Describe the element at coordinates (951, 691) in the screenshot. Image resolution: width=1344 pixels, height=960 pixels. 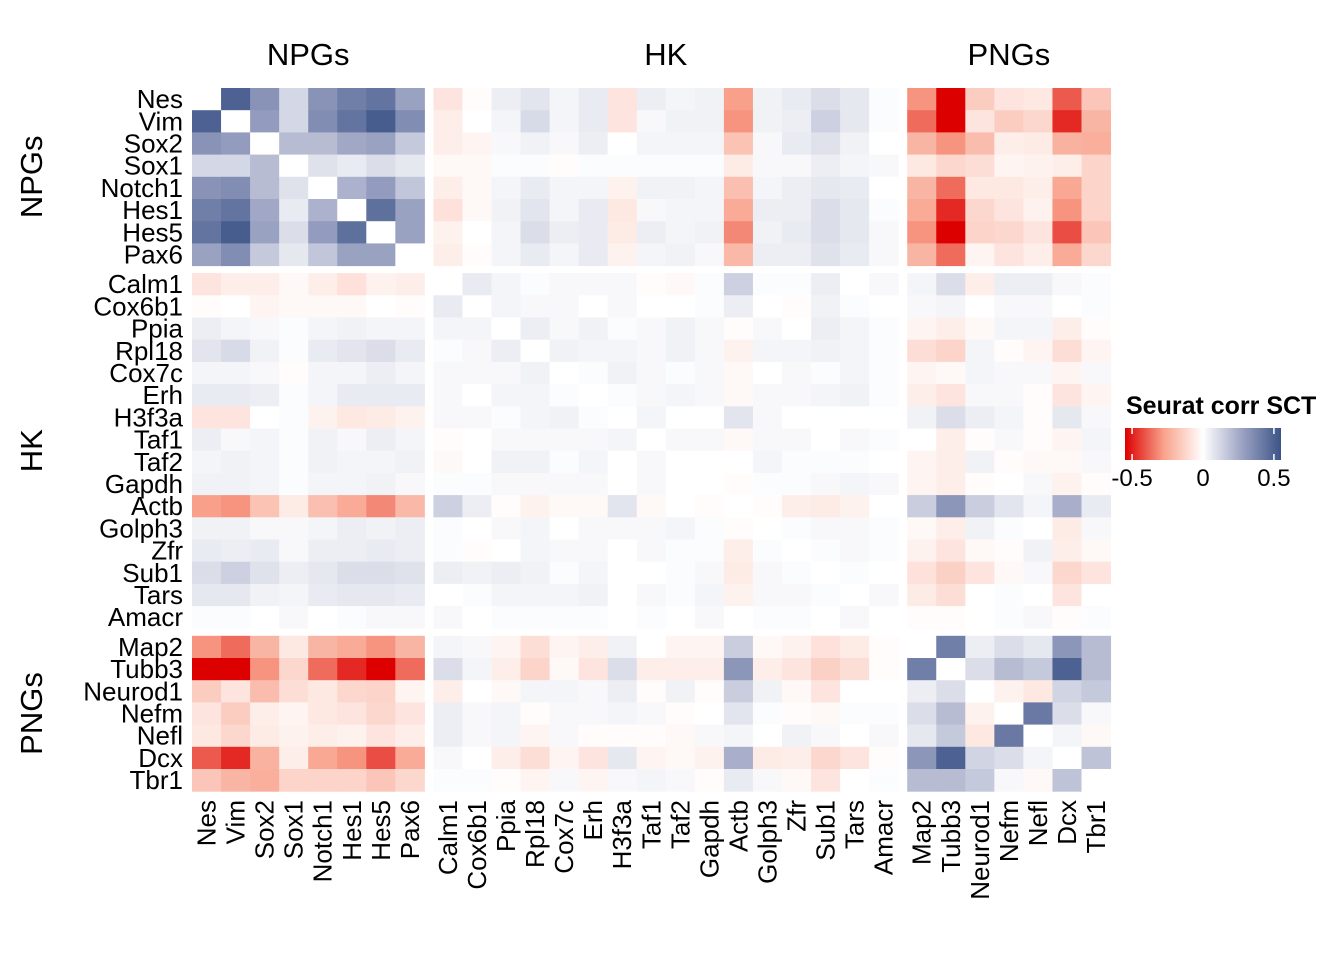
I see `heatmap-cell-Neurod1-Tubb3` at that location.